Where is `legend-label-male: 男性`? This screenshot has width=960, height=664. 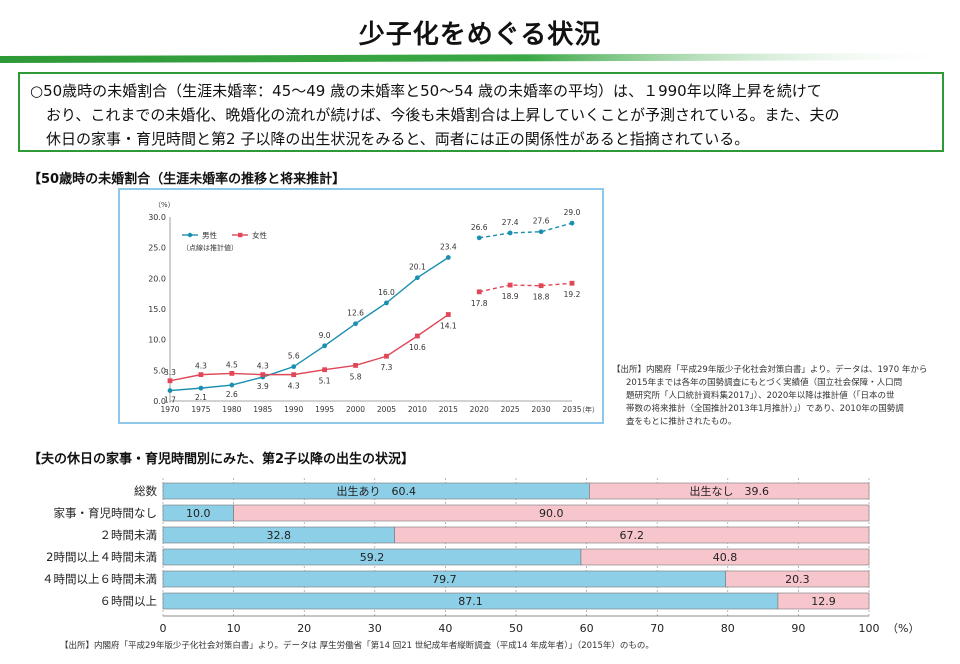
legend-label-male: 男性 is located at coordinates (209, 235).